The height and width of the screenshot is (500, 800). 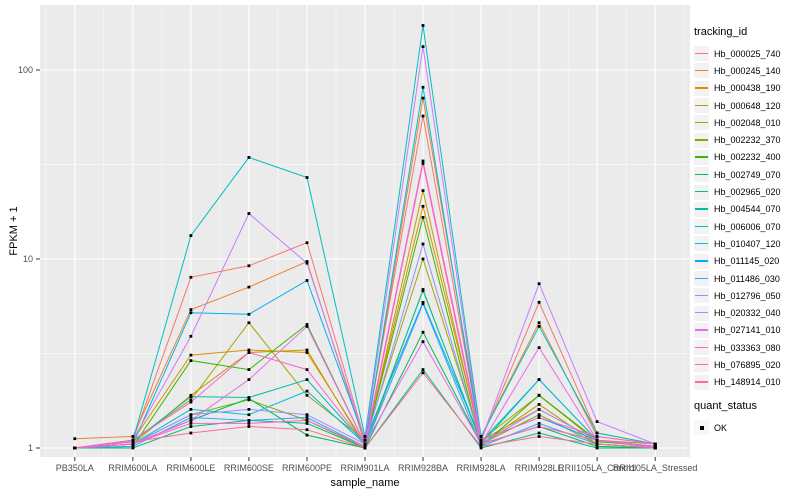 I want to click on legend-item-label: Hb_002965_020, so click(x=747, y=192).